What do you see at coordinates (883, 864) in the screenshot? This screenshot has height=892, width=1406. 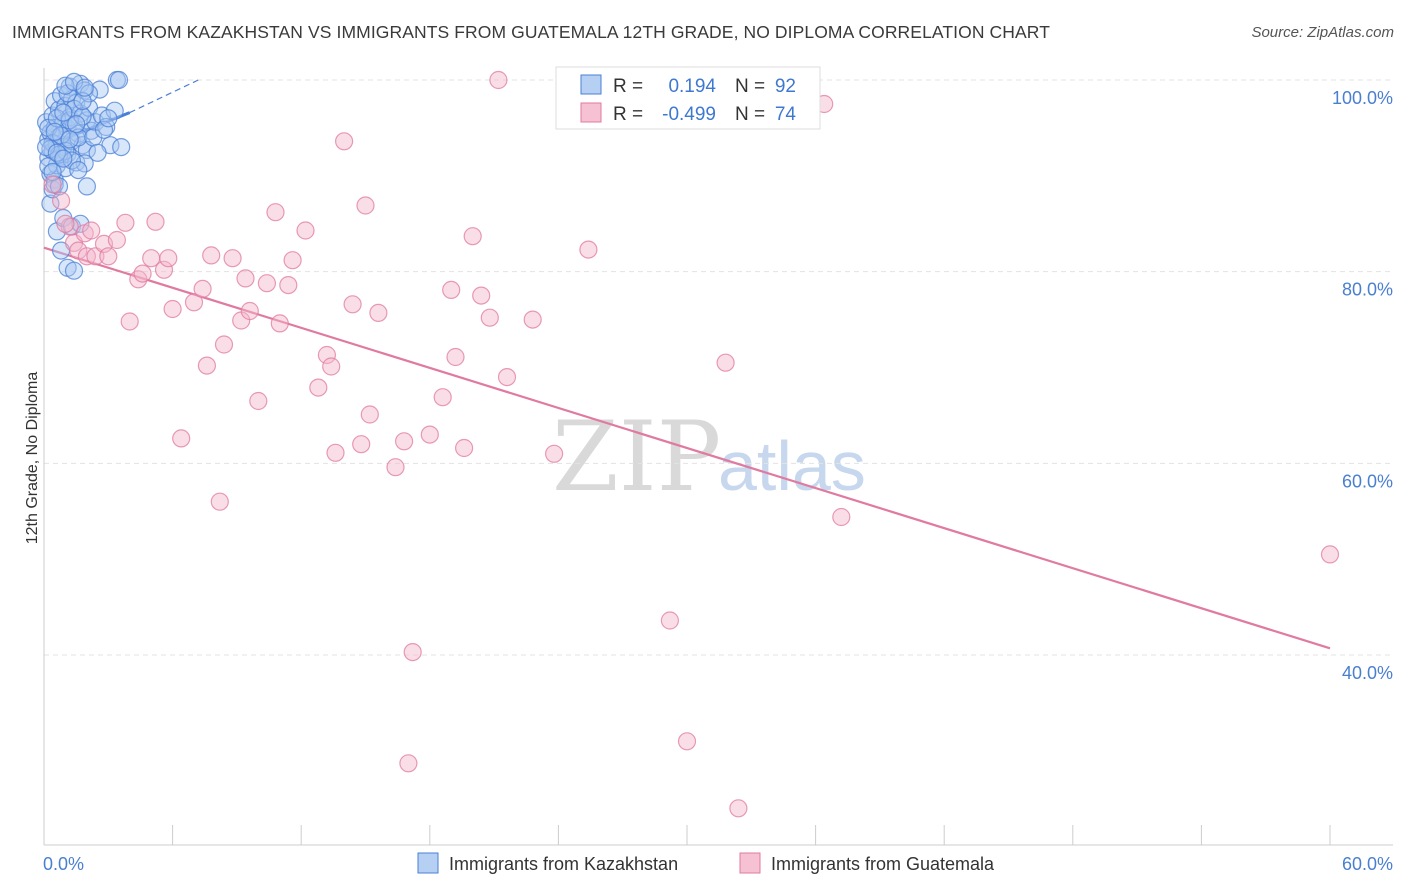 I see `legend-label-guatemala: Immigrants from Guatemala` at bounding box center [883, 864].